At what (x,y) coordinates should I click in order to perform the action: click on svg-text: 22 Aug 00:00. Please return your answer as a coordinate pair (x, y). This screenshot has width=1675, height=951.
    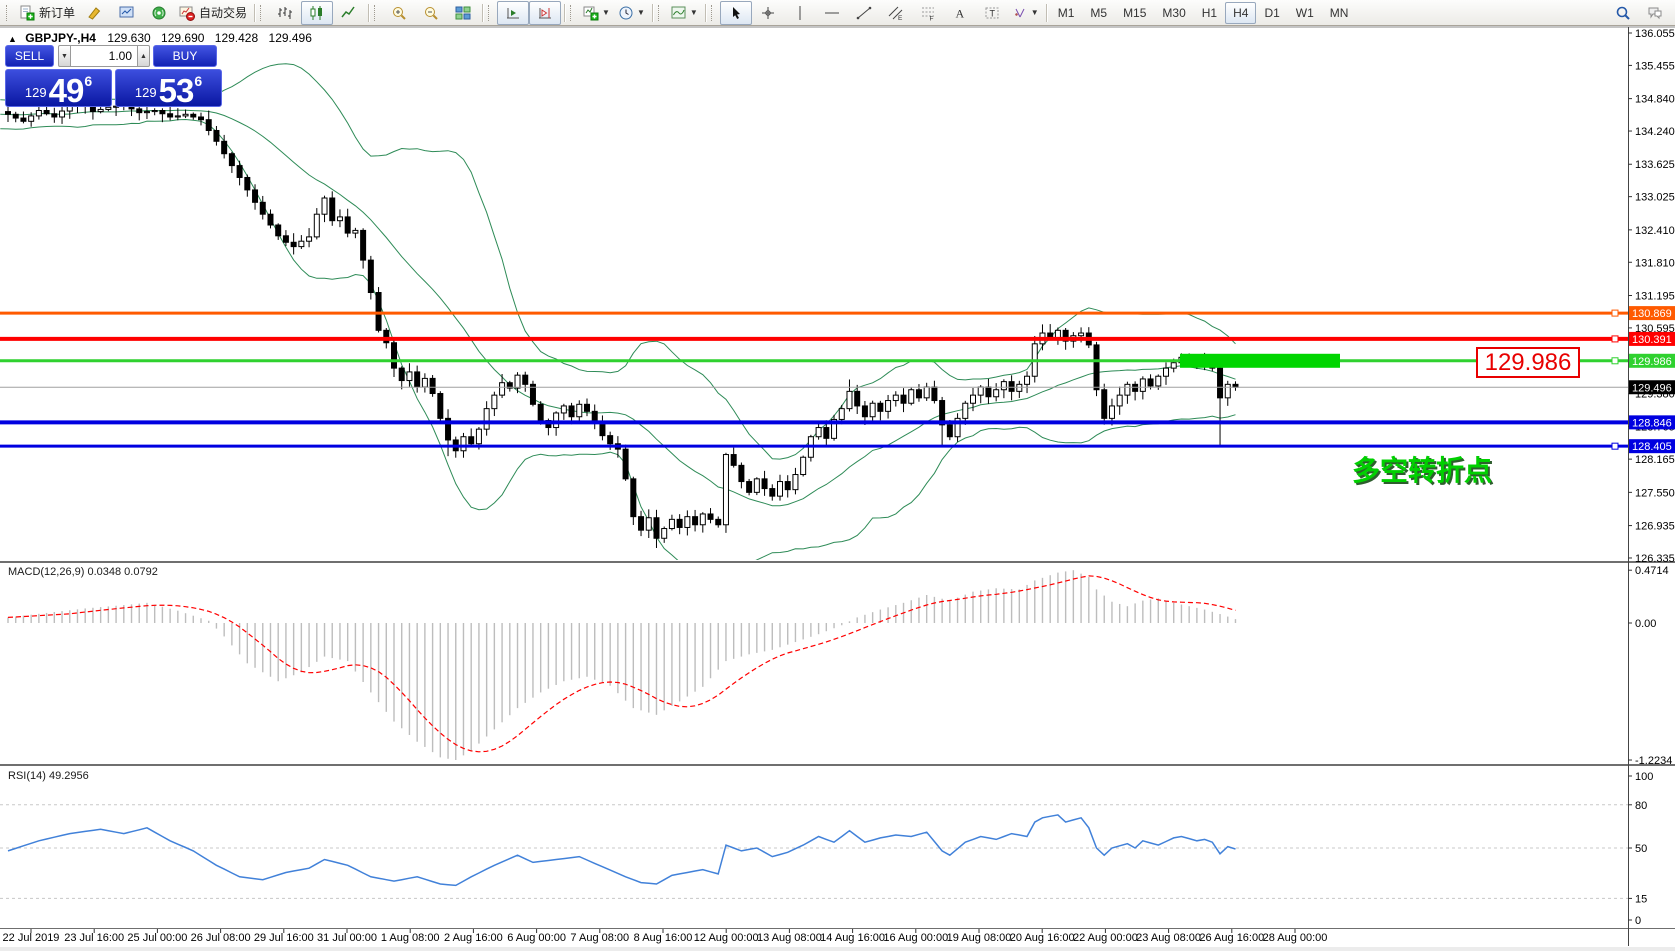
    Looking at the image, I should click on (1105, 938).